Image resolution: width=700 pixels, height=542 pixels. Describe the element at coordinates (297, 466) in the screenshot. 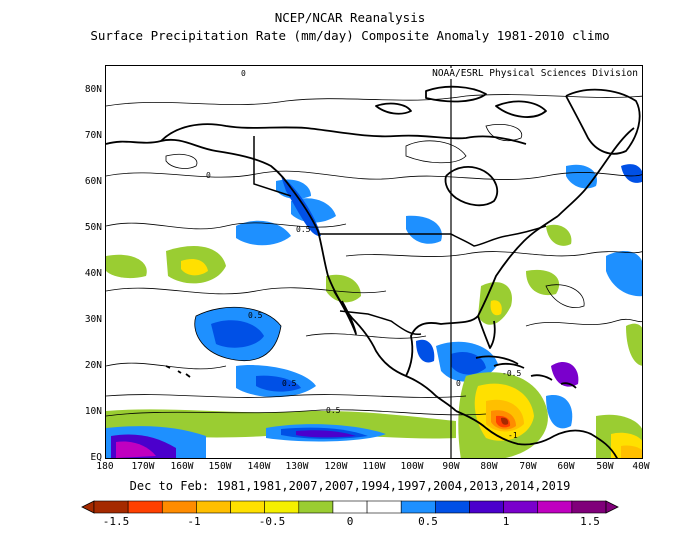

I see `lon-label: 130W` at that location.